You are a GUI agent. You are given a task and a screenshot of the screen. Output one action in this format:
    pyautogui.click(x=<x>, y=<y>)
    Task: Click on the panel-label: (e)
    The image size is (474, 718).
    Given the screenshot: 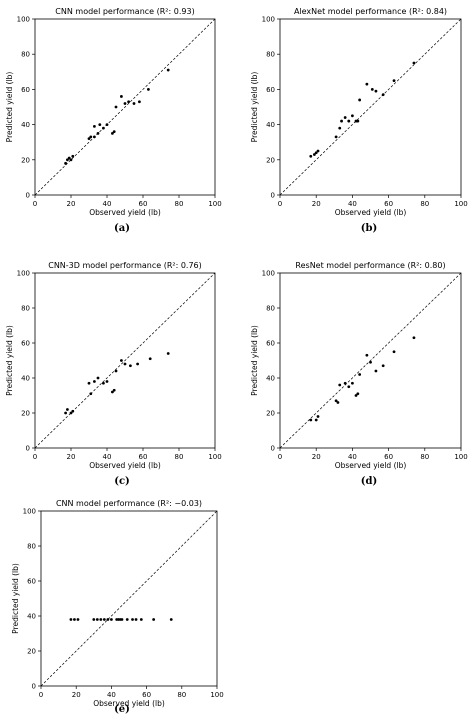 What is the action you would take?
    pyautogui.click(x=122, y=709)
    